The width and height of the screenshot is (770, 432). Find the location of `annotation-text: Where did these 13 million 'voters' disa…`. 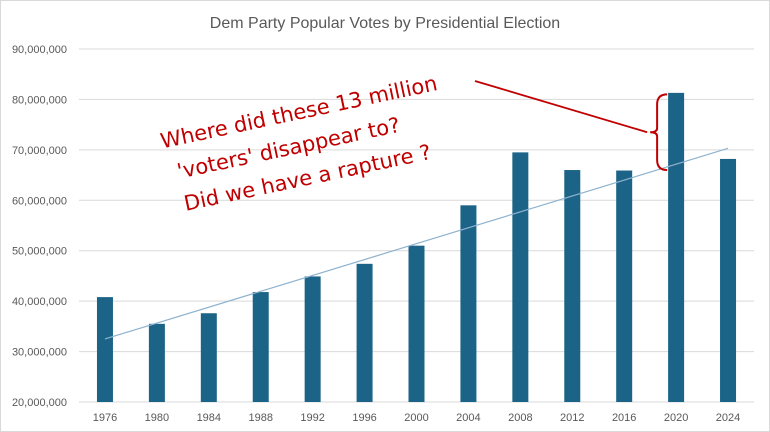

annotation-text: Where did these 13 million 'voters' disa… is located at coordinates (298, 143).